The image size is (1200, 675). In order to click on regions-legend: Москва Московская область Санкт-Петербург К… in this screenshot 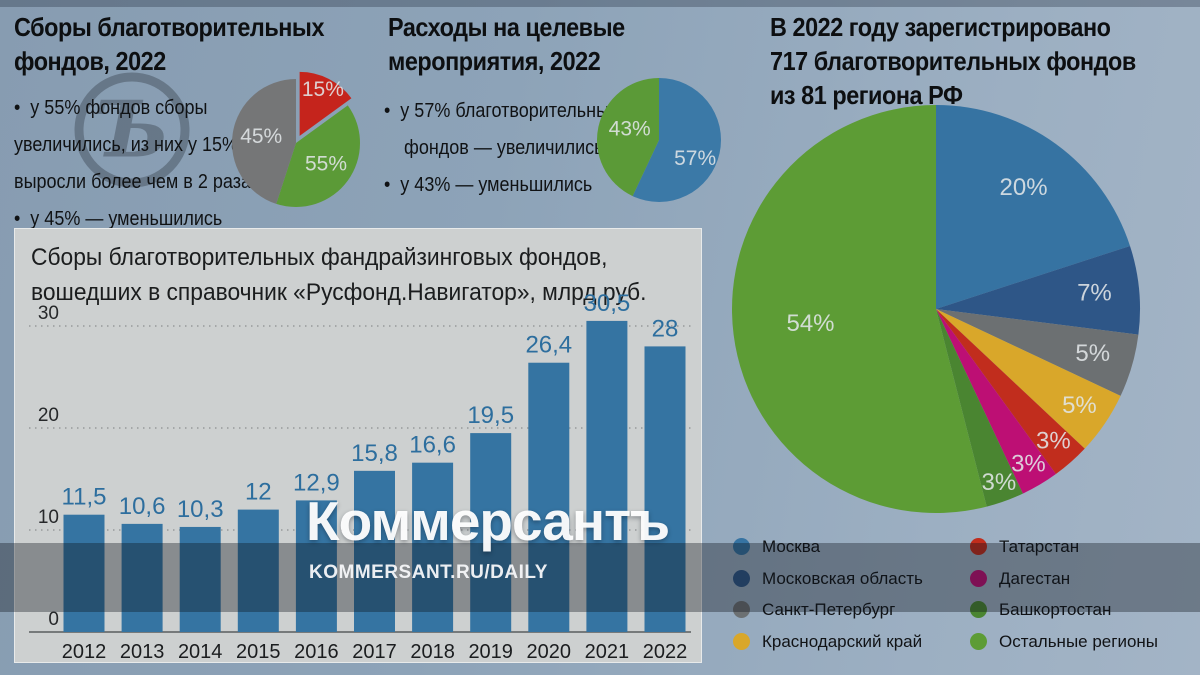, I will do `click(966, 594)`.